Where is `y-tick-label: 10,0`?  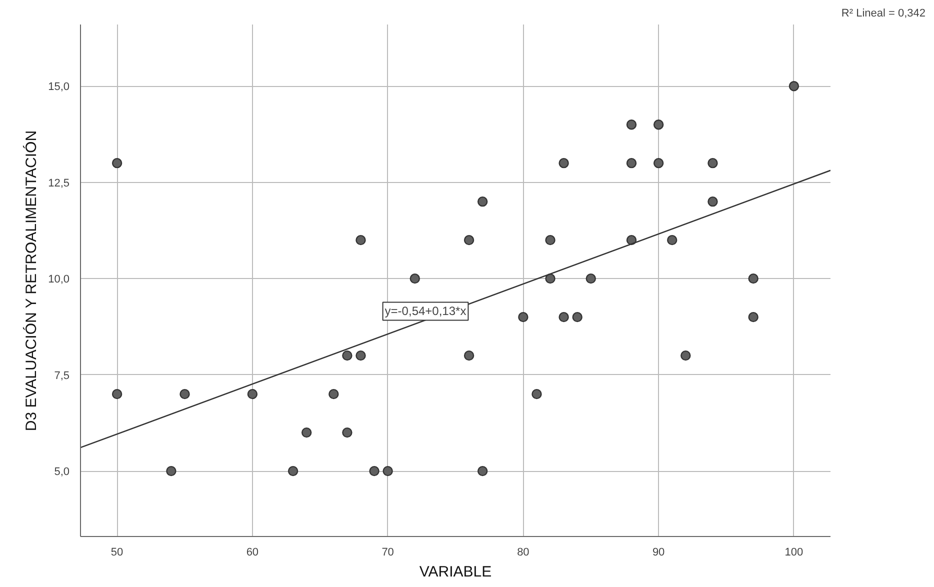 y-tick-label: 10,0 is located at coordinates (59, 280).